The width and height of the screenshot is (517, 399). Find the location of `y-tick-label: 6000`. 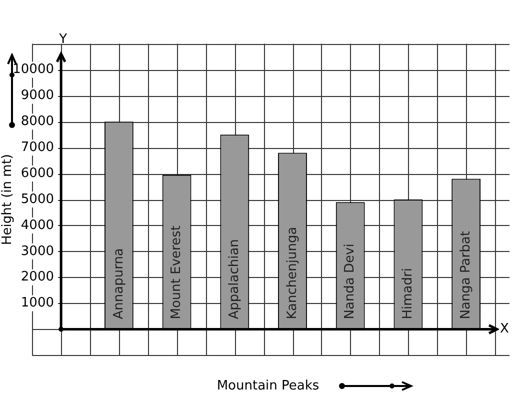

y-tick-label: 6000 is located at coordinates (37, 173).